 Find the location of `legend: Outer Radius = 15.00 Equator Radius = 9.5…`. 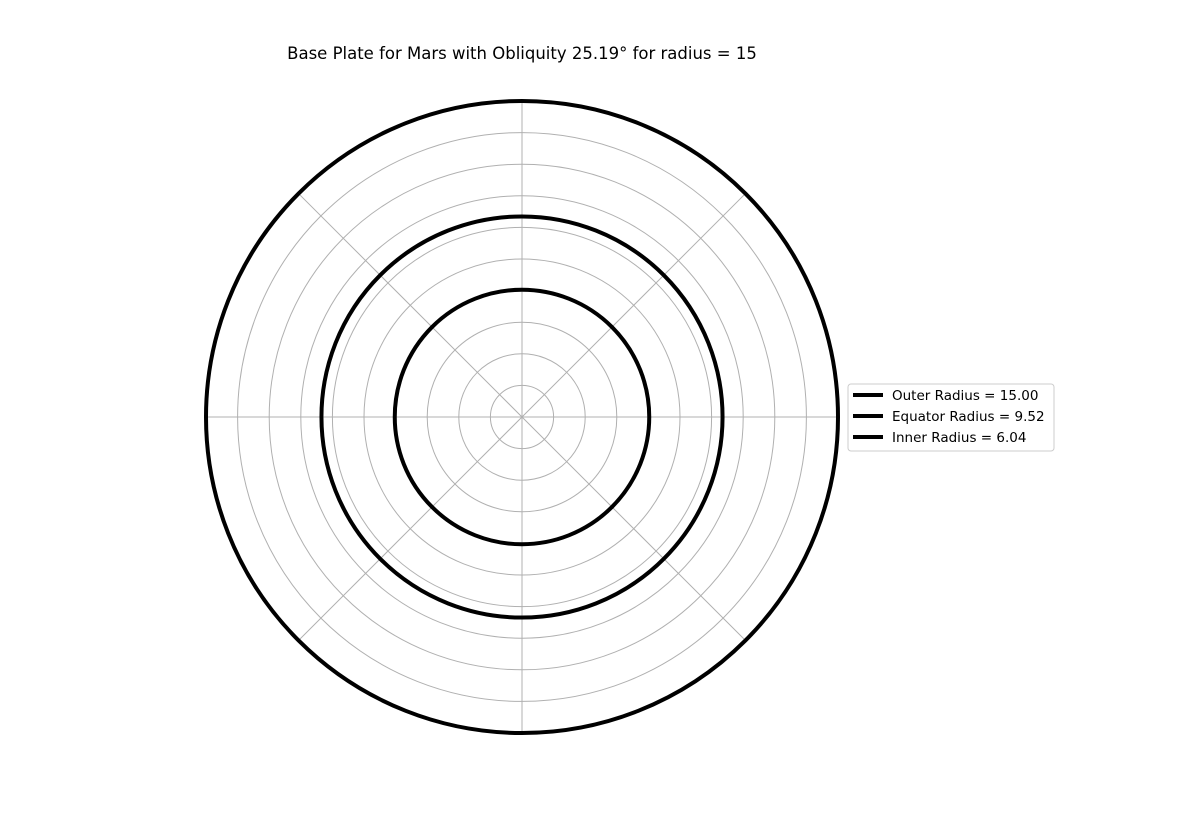

legend: Outer Radius = 15.00 Equator Radius = 9.5… is located at coordinates (951, 417).